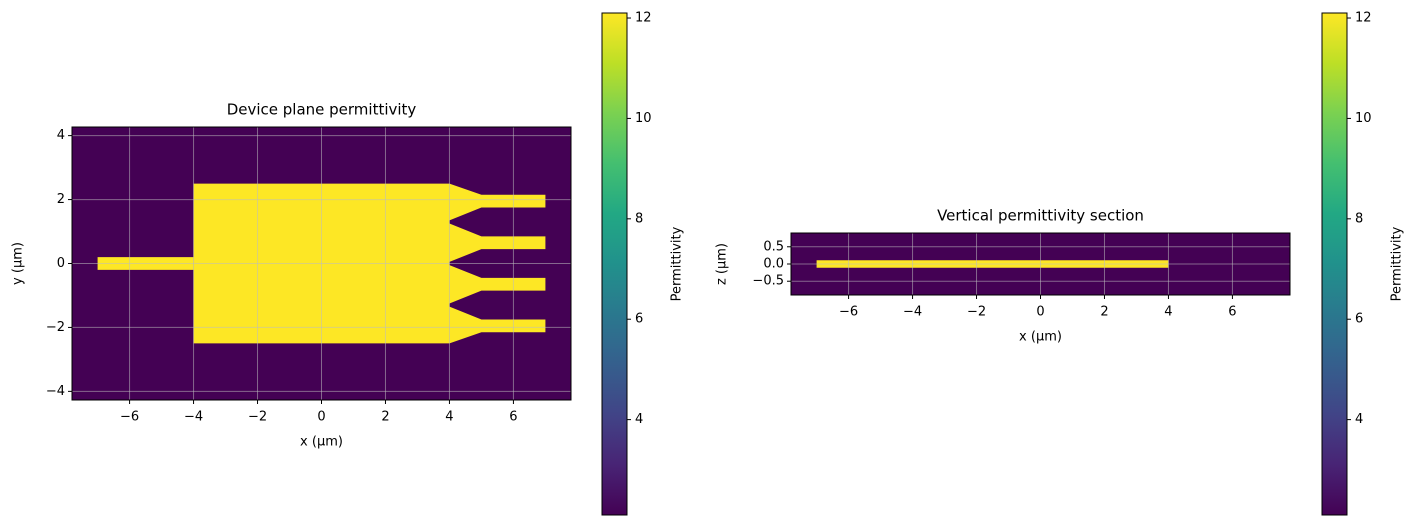  I want to click on y-axis-label: y (µm), so click(18, 263).